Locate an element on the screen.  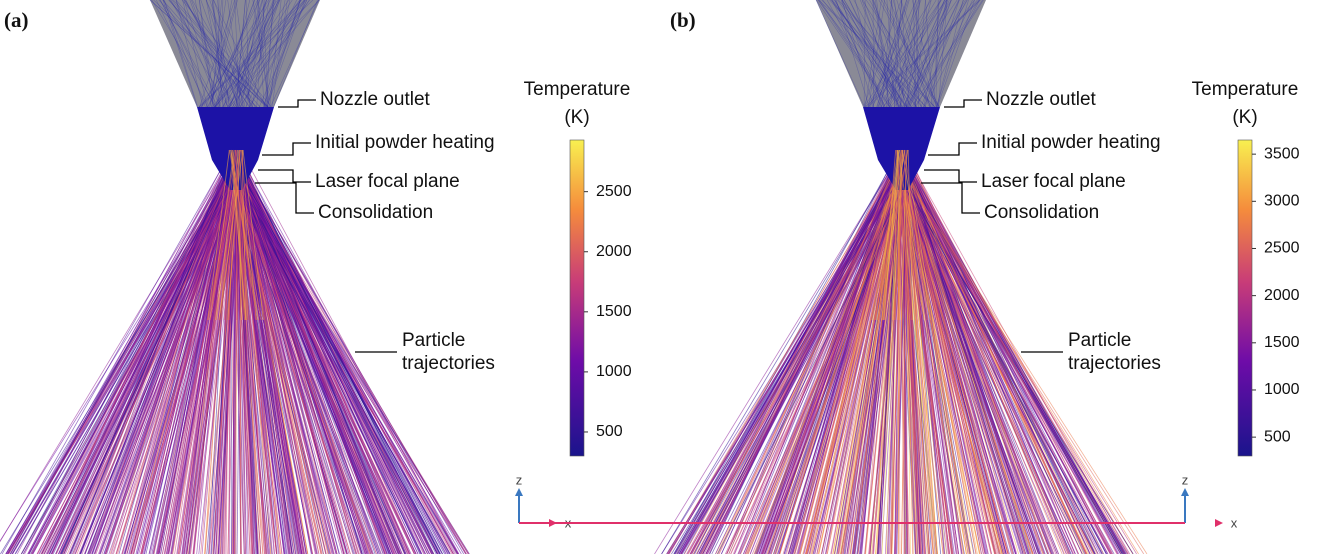
z-arrow-head is located at coordinates (1185, 492).